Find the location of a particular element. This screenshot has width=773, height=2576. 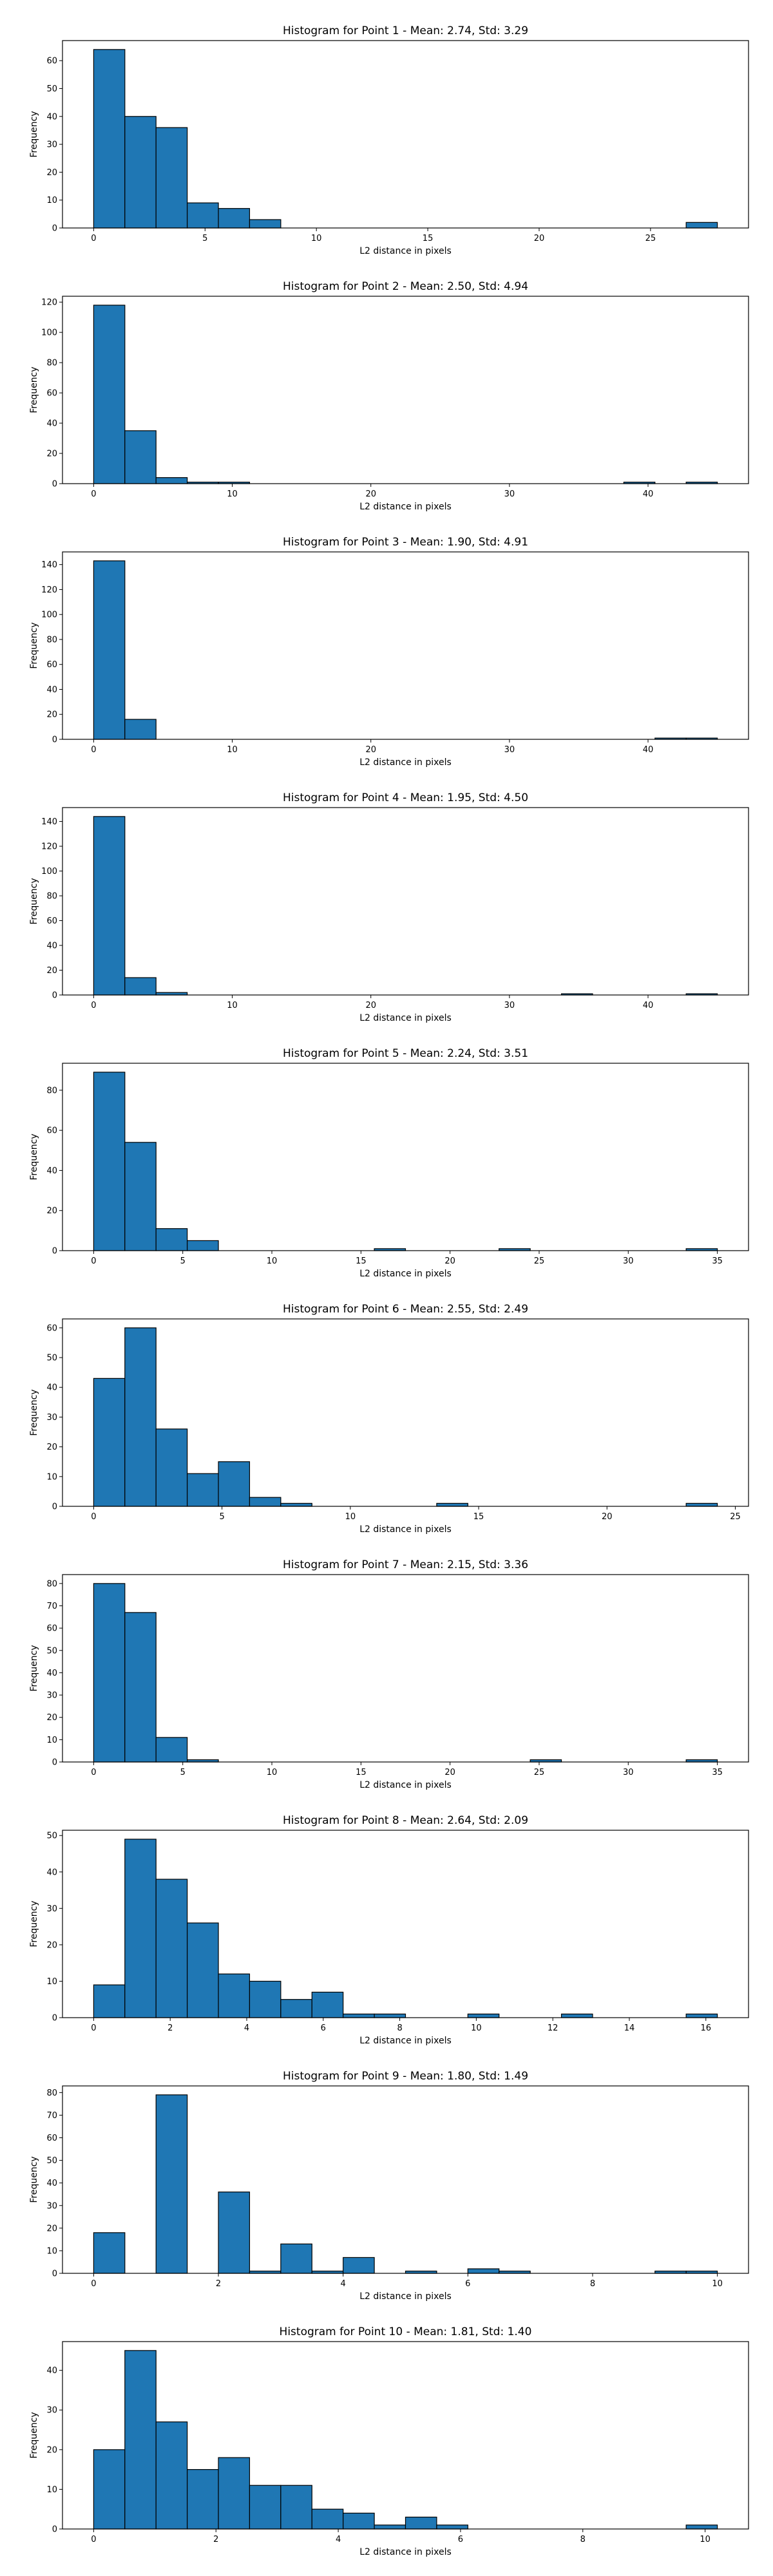

chart-7-ytick-label-4: 30 is located at coordinates (52, 1696).